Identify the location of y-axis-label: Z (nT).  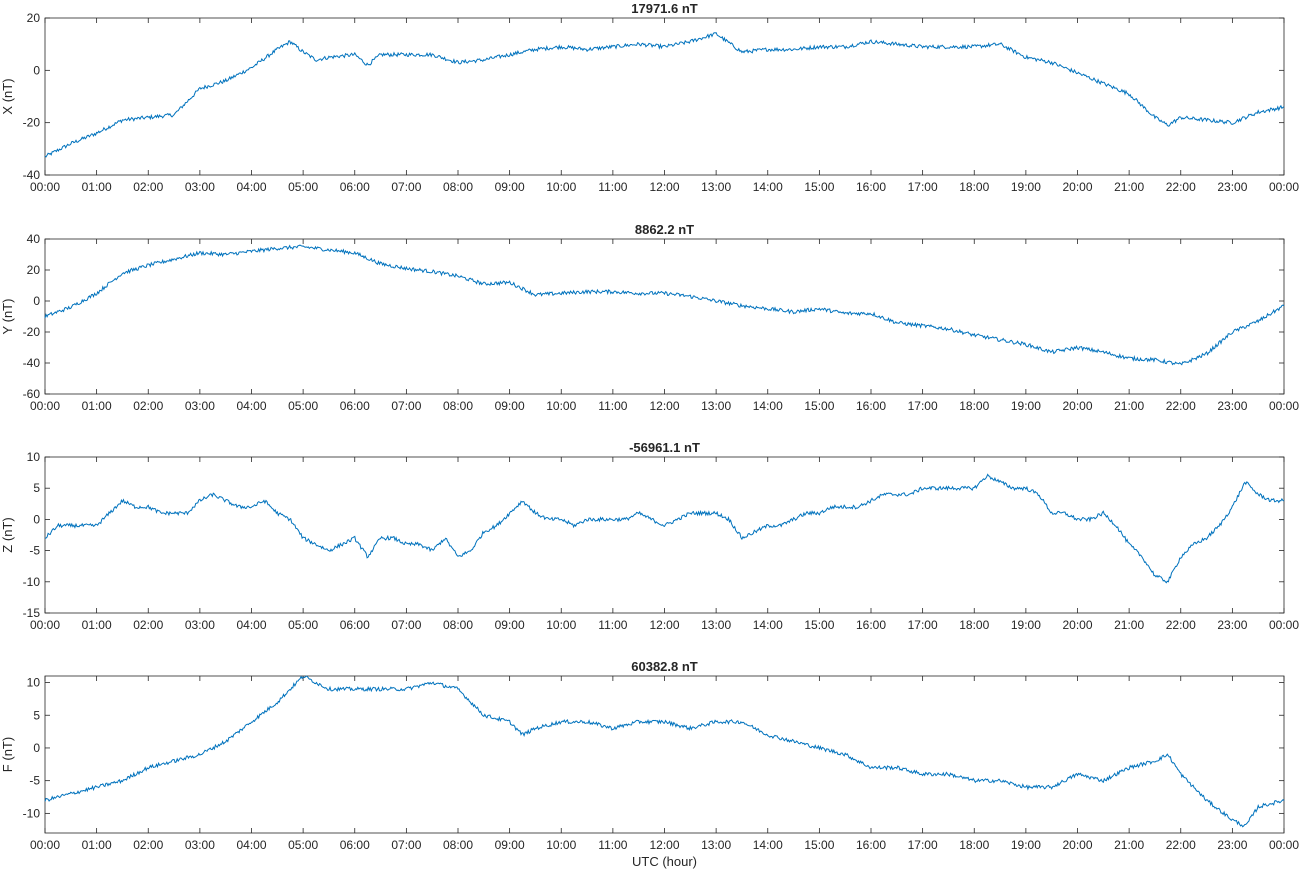
(7, 534).